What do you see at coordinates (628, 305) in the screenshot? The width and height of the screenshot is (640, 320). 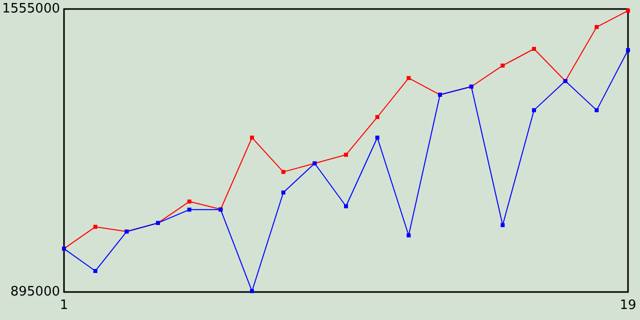 I see `x-tick-label: 19` at bounding box center [628, 305].